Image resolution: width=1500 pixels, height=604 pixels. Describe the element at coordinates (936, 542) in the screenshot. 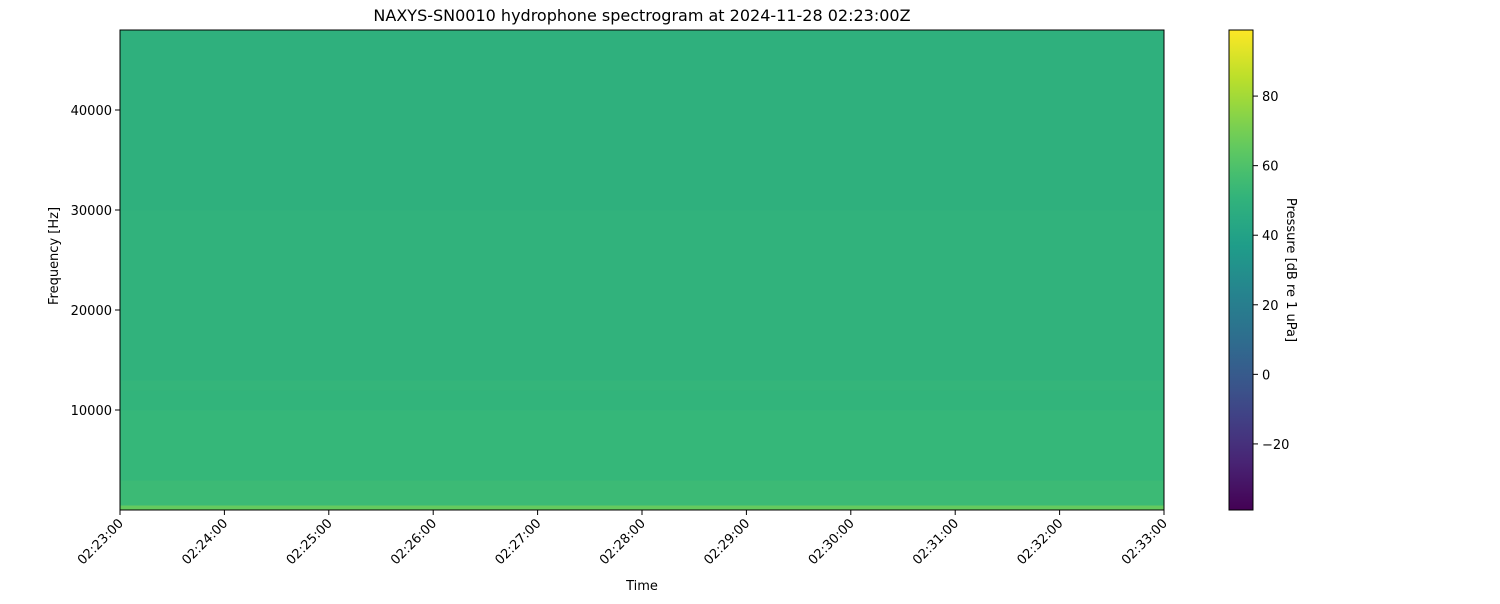

I see `x-tick-label: 02:31:00` at that location.